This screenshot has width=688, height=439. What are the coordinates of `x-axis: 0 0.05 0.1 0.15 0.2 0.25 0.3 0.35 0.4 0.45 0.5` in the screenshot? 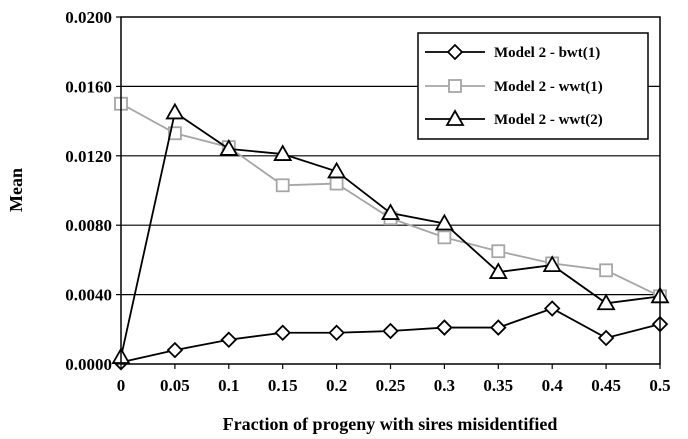 It's located at (394, 379).